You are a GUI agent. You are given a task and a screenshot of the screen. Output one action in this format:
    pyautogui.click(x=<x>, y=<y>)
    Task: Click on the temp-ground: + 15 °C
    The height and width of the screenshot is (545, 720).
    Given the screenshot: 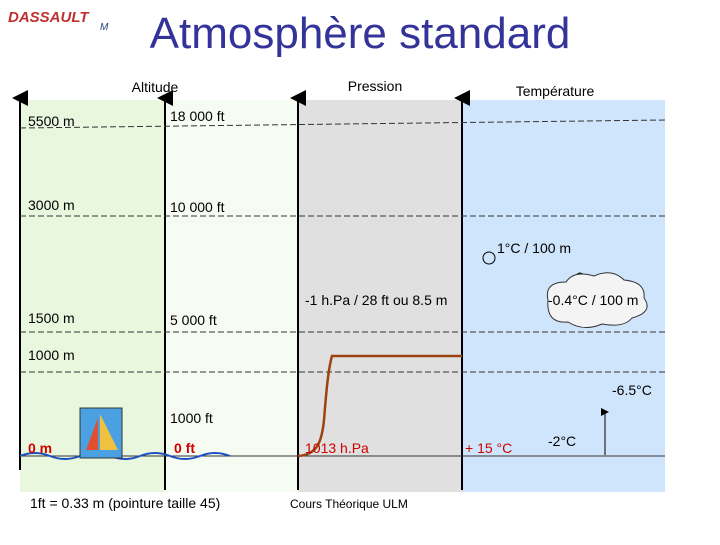 What is the action you would take?
    pyautogui.click(x=488, y=448)
    